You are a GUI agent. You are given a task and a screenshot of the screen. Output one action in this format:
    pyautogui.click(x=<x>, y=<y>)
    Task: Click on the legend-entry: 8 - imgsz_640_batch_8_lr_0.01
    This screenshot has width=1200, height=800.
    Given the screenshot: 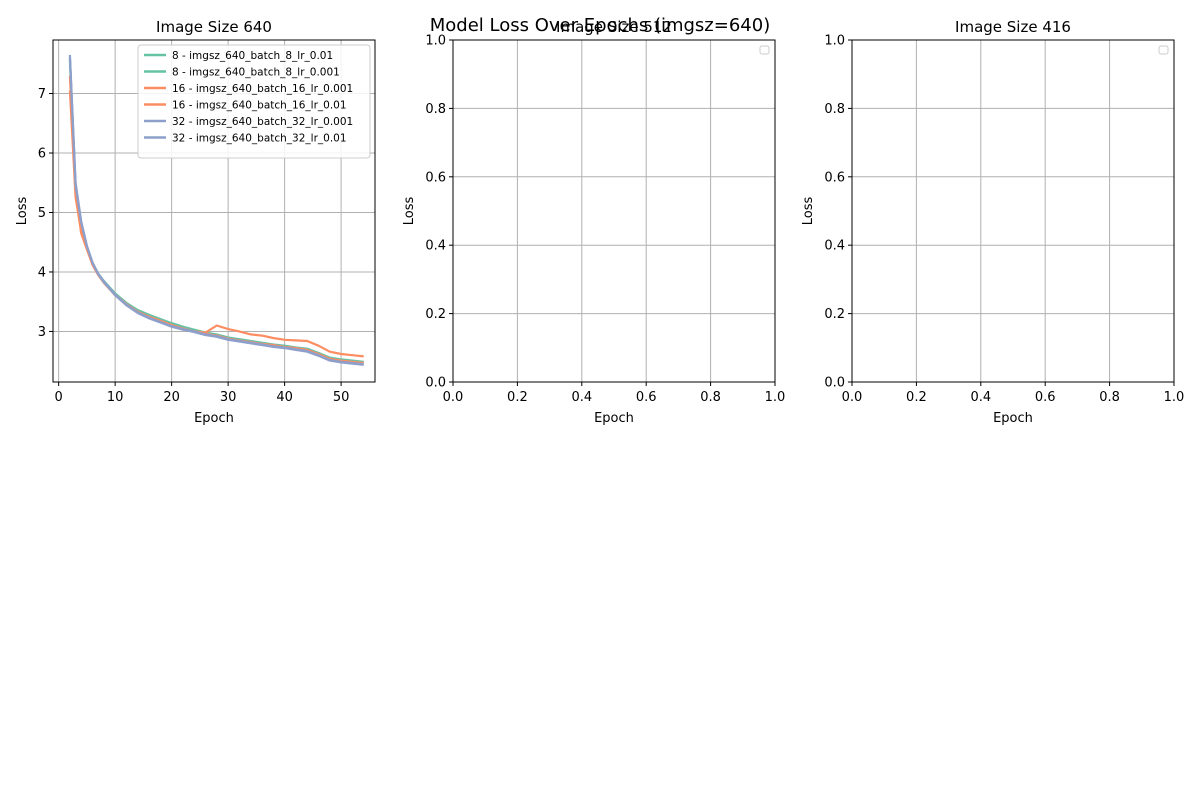 What is the action you would take?
    pyautogui.click(x=252, y=56)
    